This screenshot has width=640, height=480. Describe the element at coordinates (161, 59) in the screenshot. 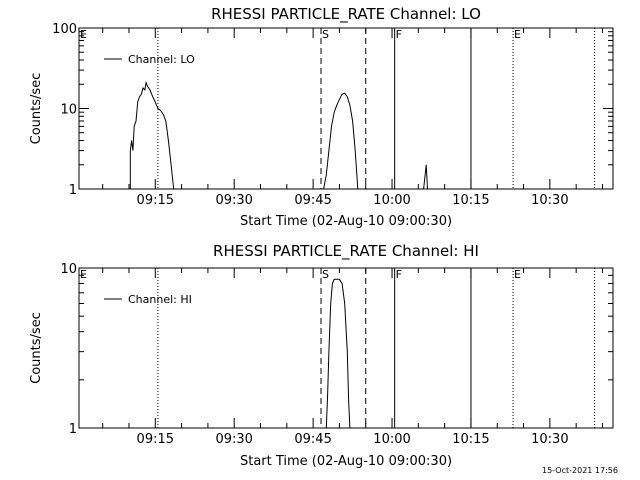

I see `legend-label: Channel: LO` at that location.